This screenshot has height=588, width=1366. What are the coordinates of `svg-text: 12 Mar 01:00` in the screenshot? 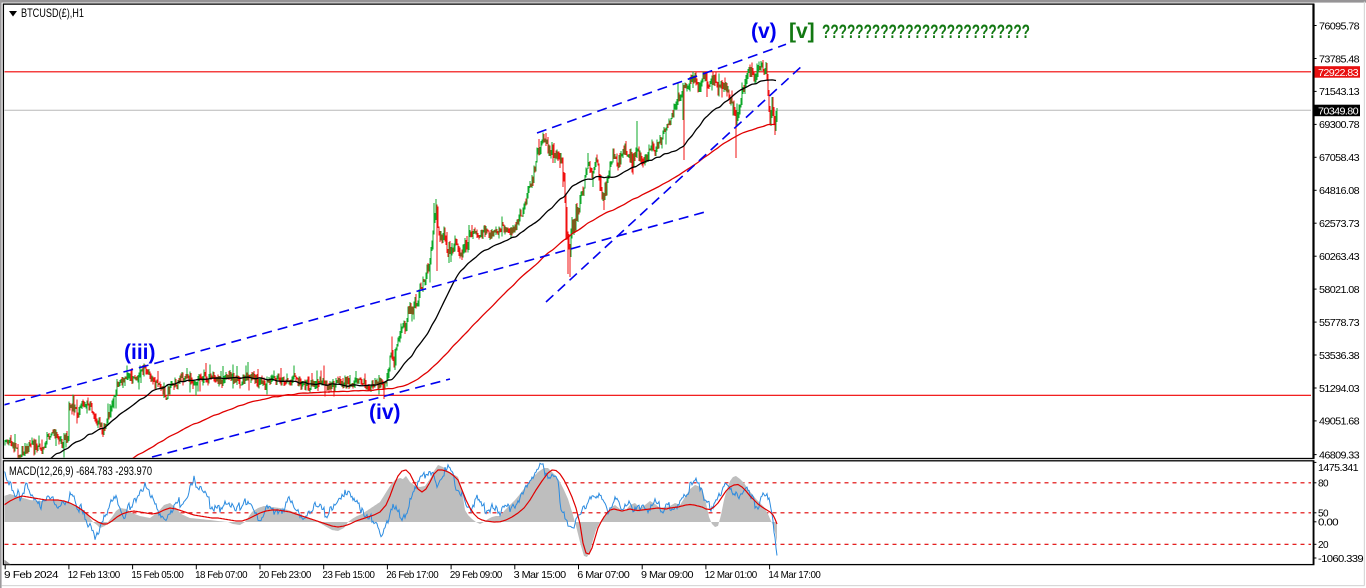 It's located at (731, 575).